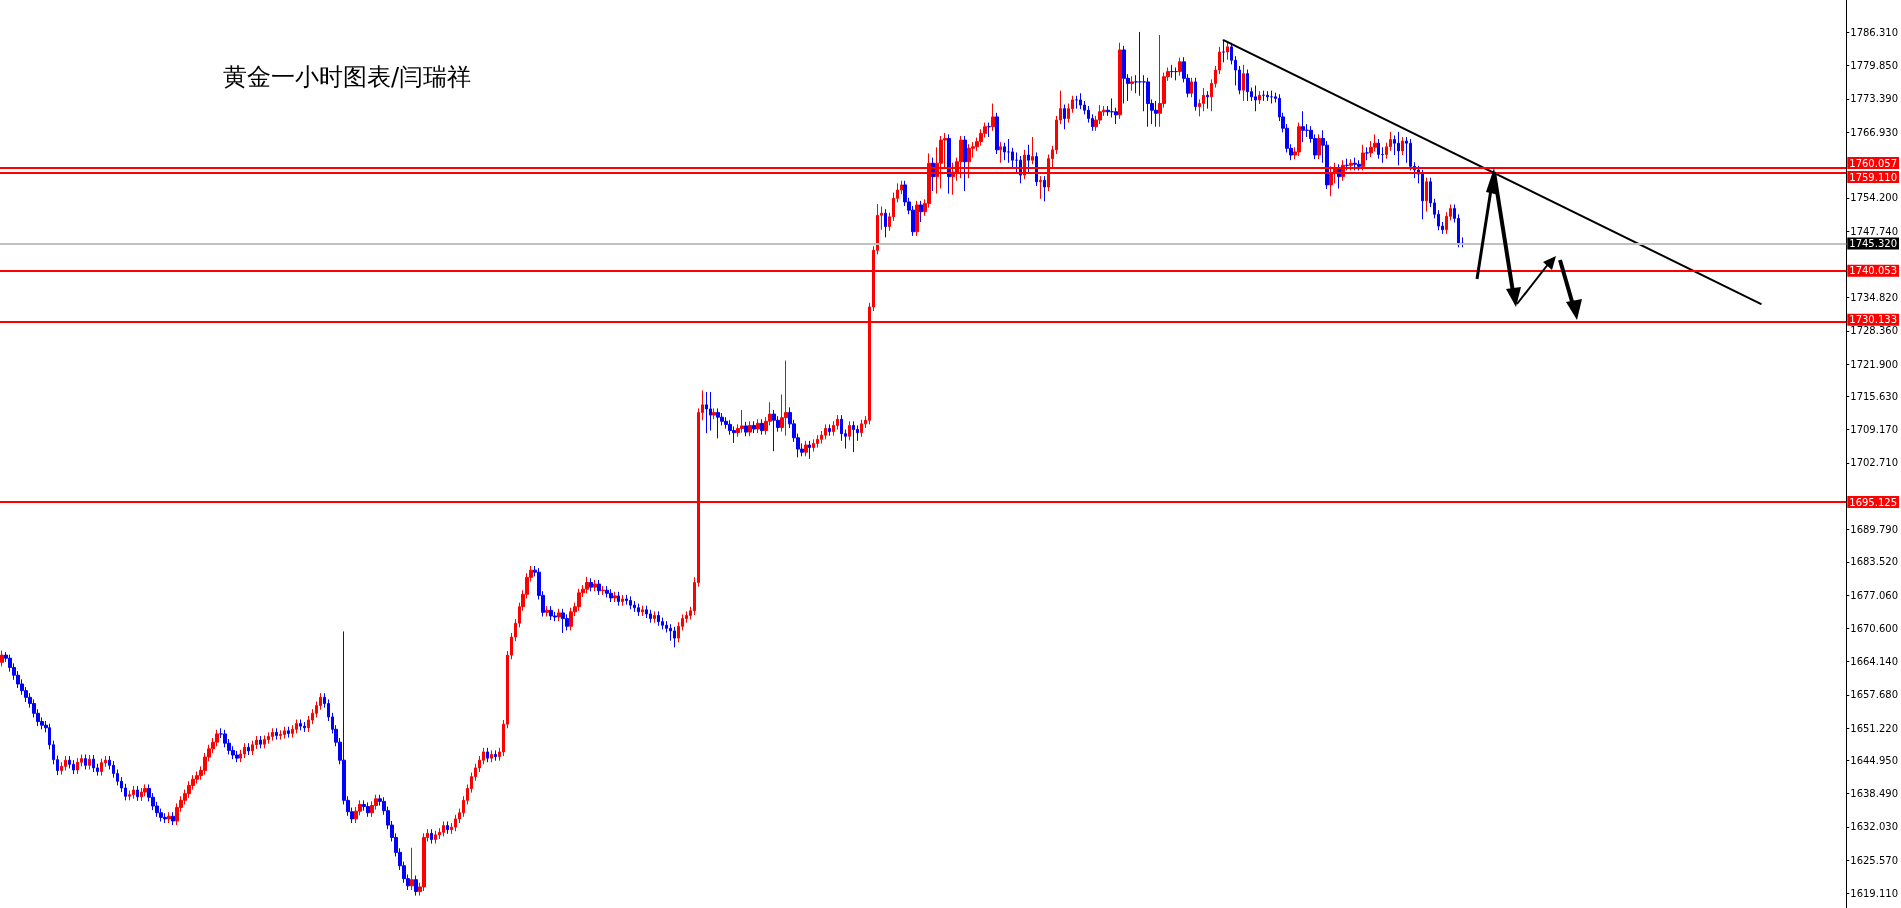  What do you see at coordinates (1874, 463) in the screenshot?
I see `y-tick-label: 1702.710` at bounding box center [1874, 463].